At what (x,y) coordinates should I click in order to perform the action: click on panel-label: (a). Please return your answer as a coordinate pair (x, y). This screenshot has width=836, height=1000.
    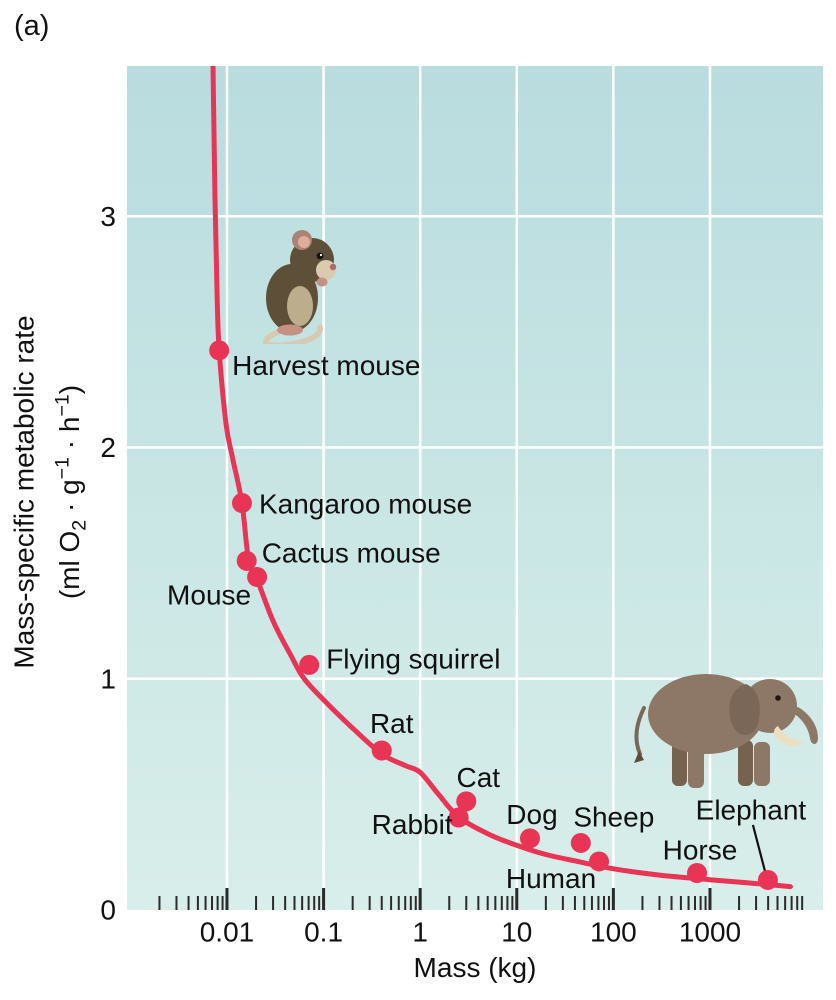
    Looking at the image, I should click on (32, 26).